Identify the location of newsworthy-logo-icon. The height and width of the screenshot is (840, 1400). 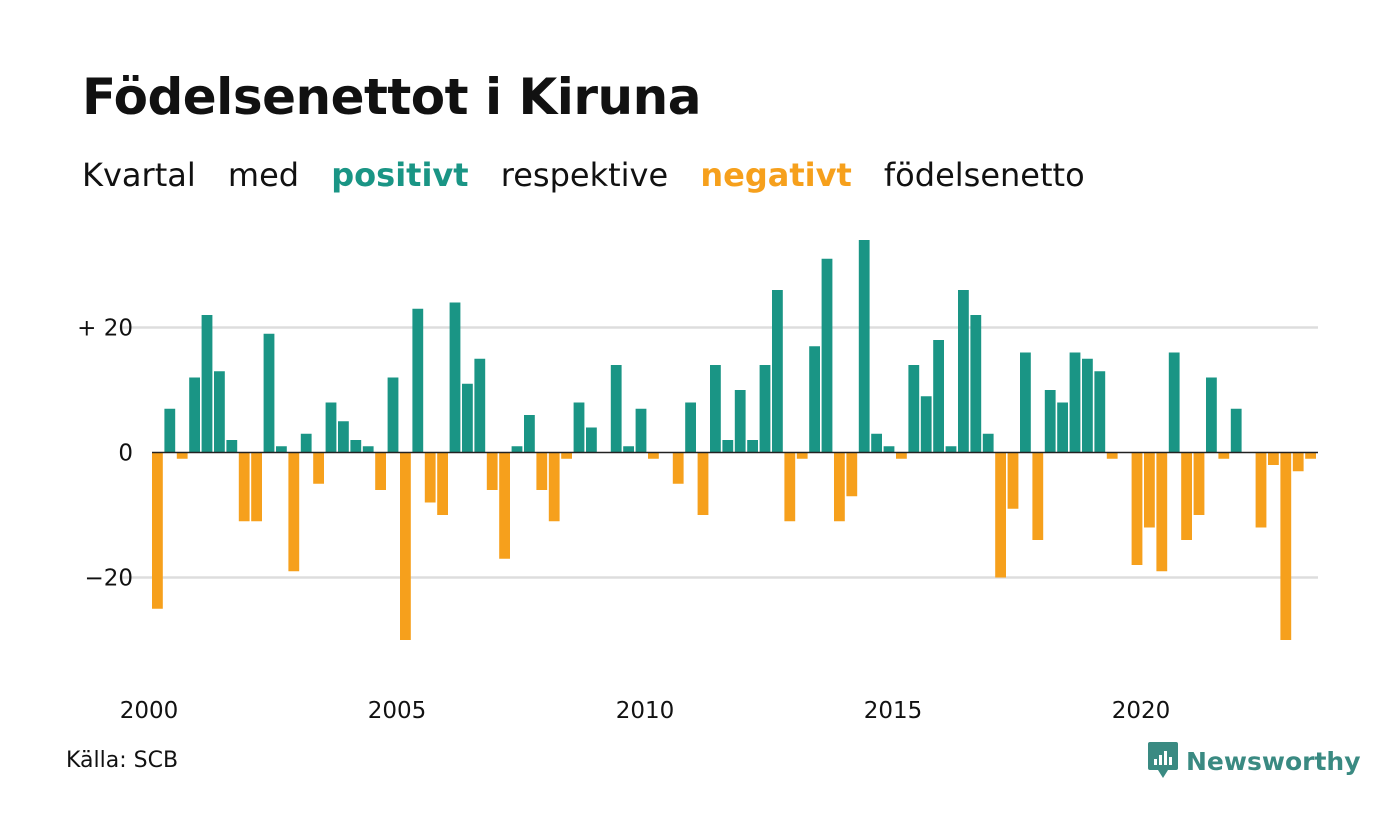
(1163, 760).